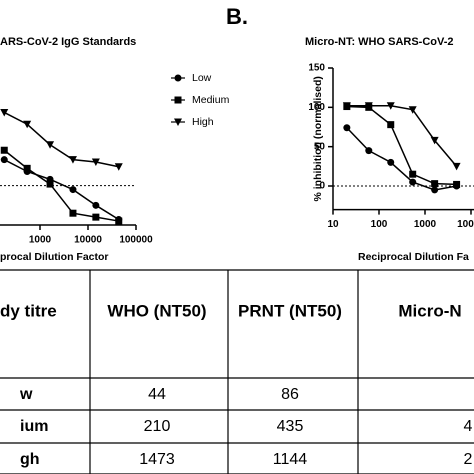  I want to click on table-cell: 435, so click(290, 426).